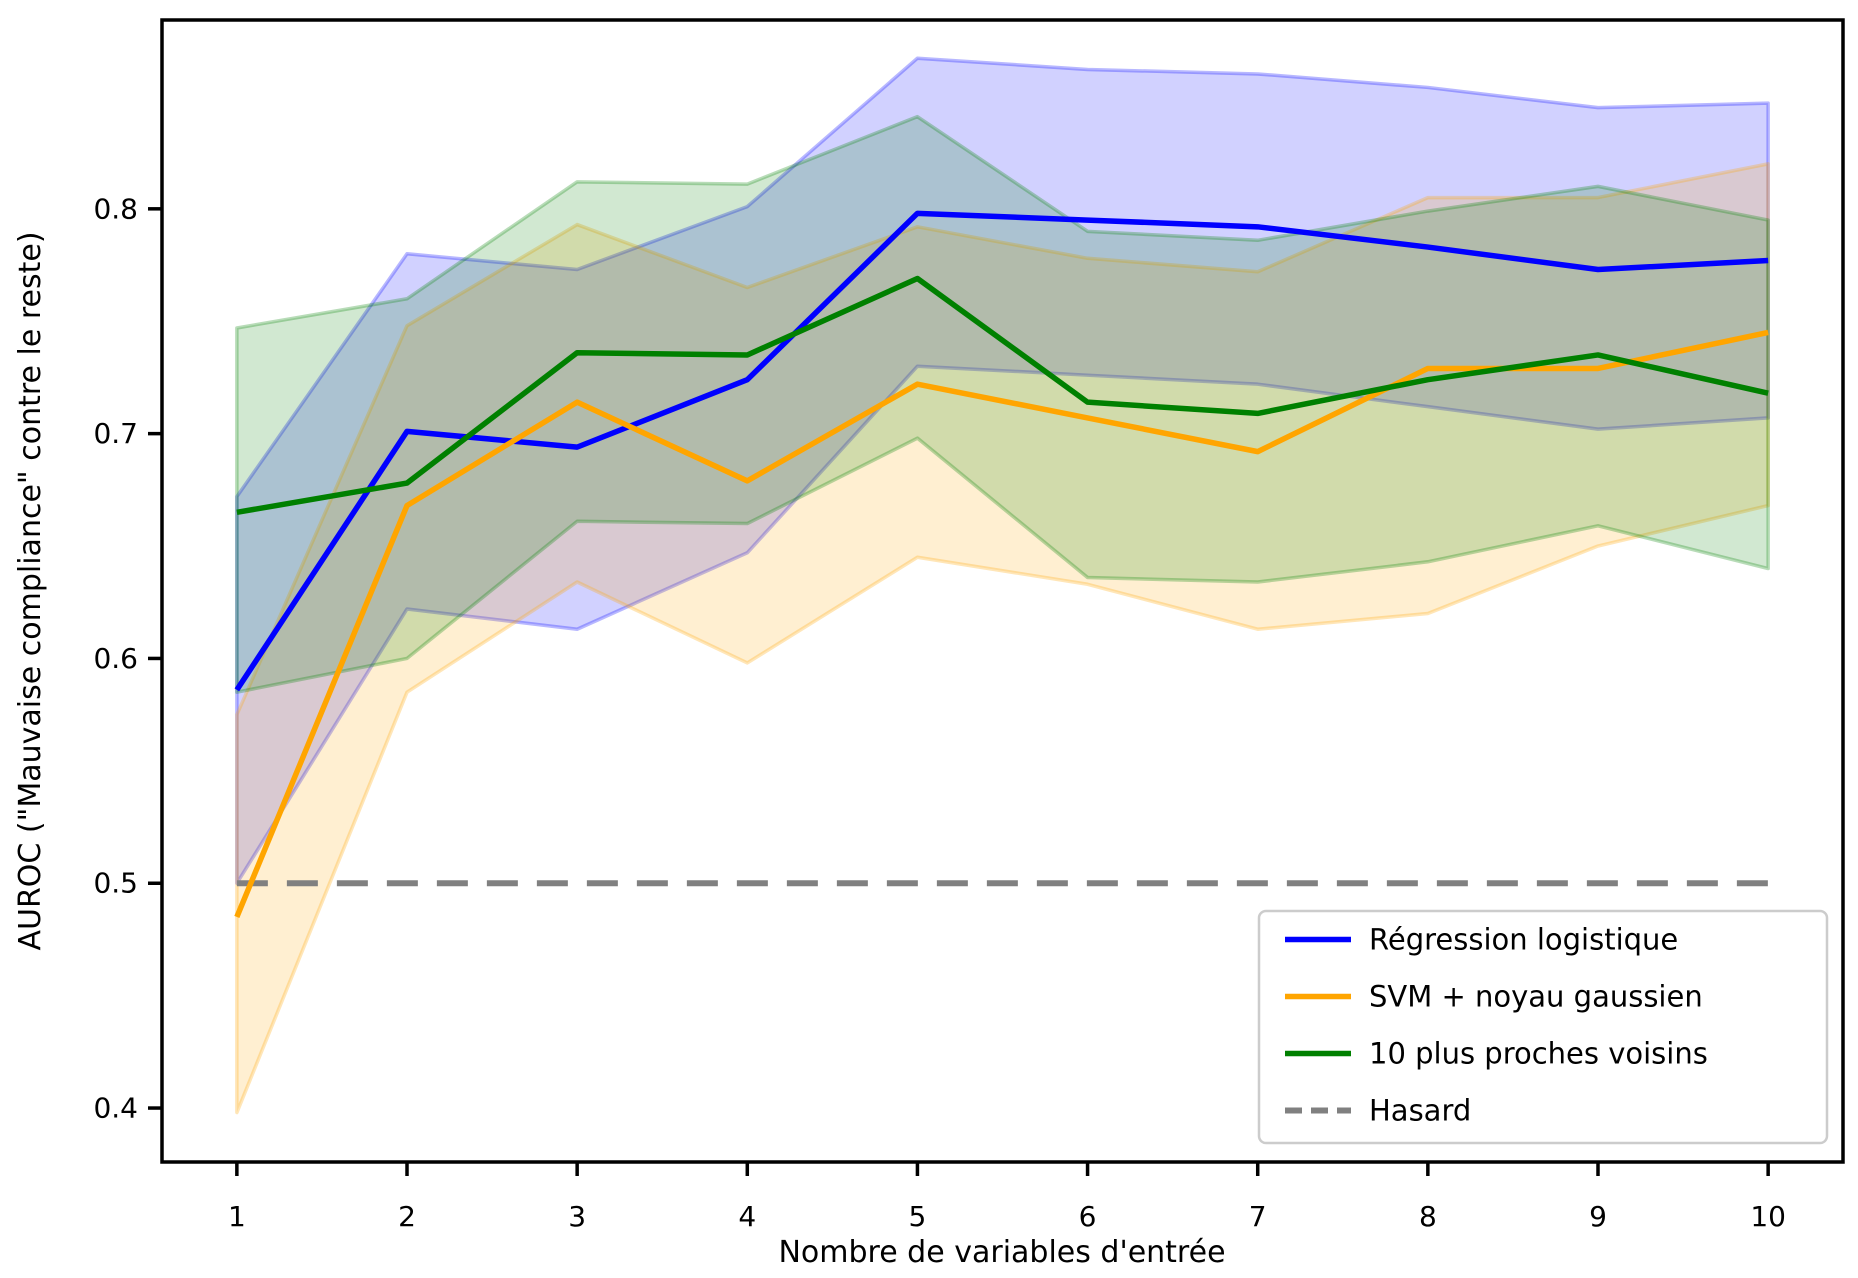 This screenshot has width=1858, height=1278. Describe the element at coordinates (115, 433) in the screenshot. I see `y-tick-label-0.7: 0.7` at that location.